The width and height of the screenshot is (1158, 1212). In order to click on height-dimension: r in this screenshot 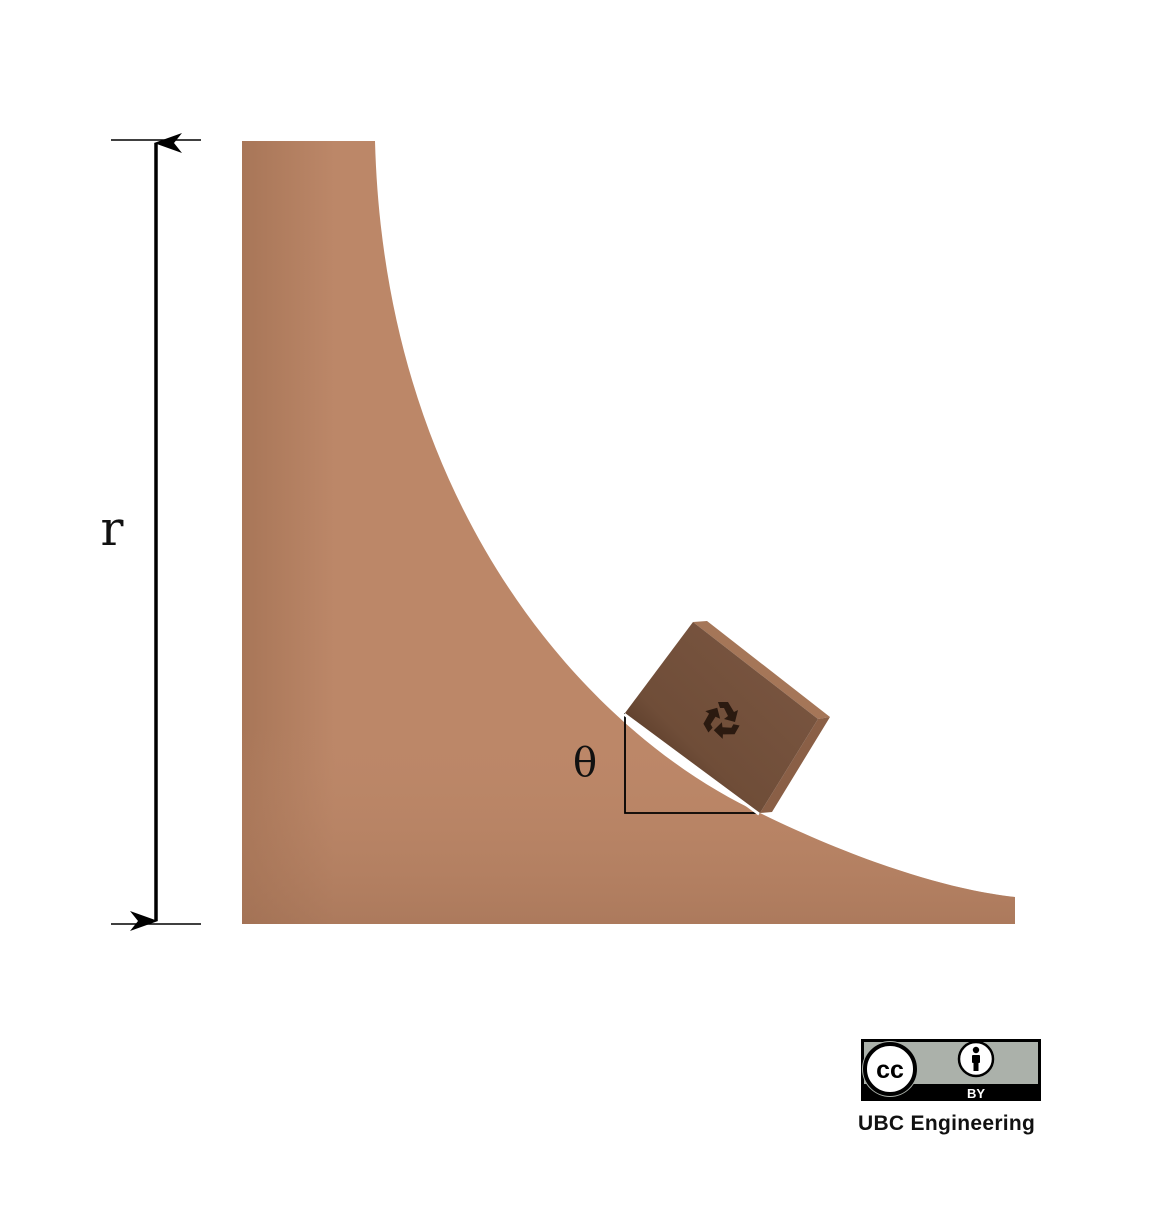, I will do `click(151, 532)`.